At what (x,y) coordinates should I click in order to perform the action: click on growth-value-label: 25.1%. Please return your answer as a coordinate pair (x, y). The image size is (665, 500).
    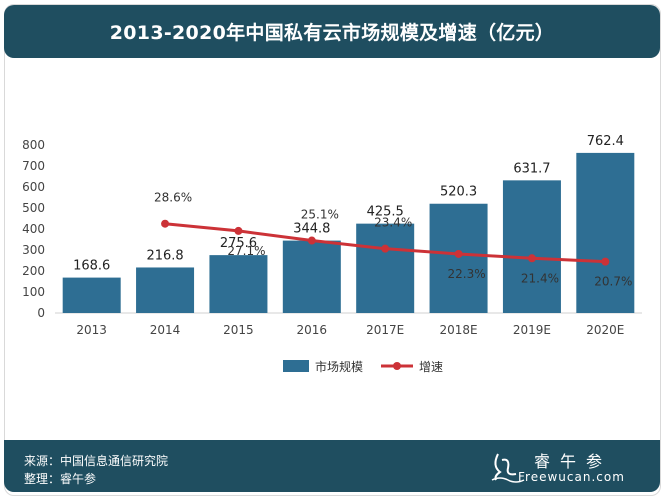
    Looking at the image, I should click on (320, 215).